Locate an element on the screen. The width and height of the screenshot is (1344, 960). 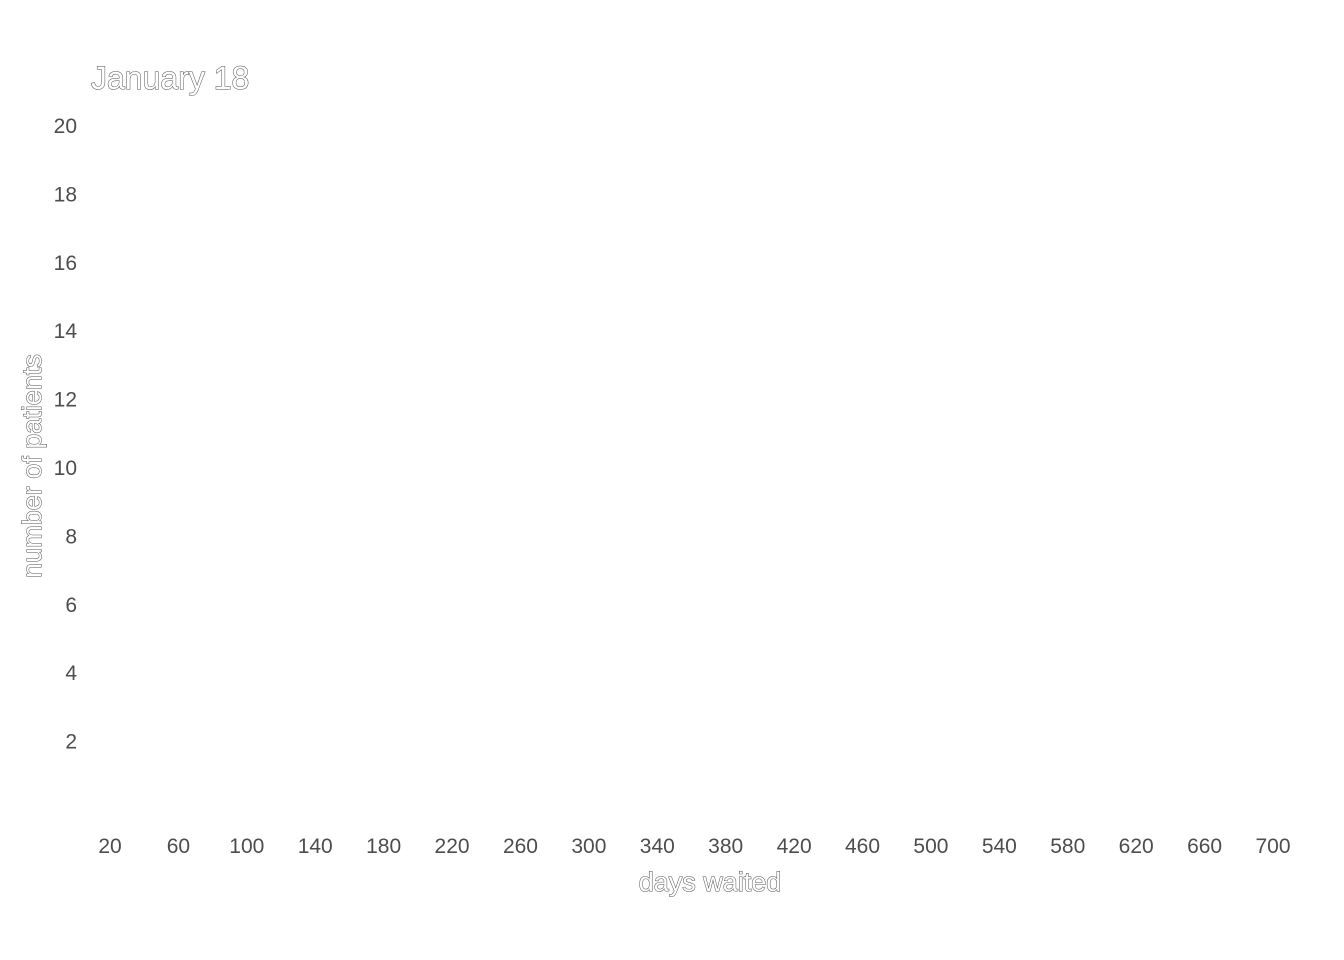
x-axis-title: days waited is located at coordinates (710, 882).